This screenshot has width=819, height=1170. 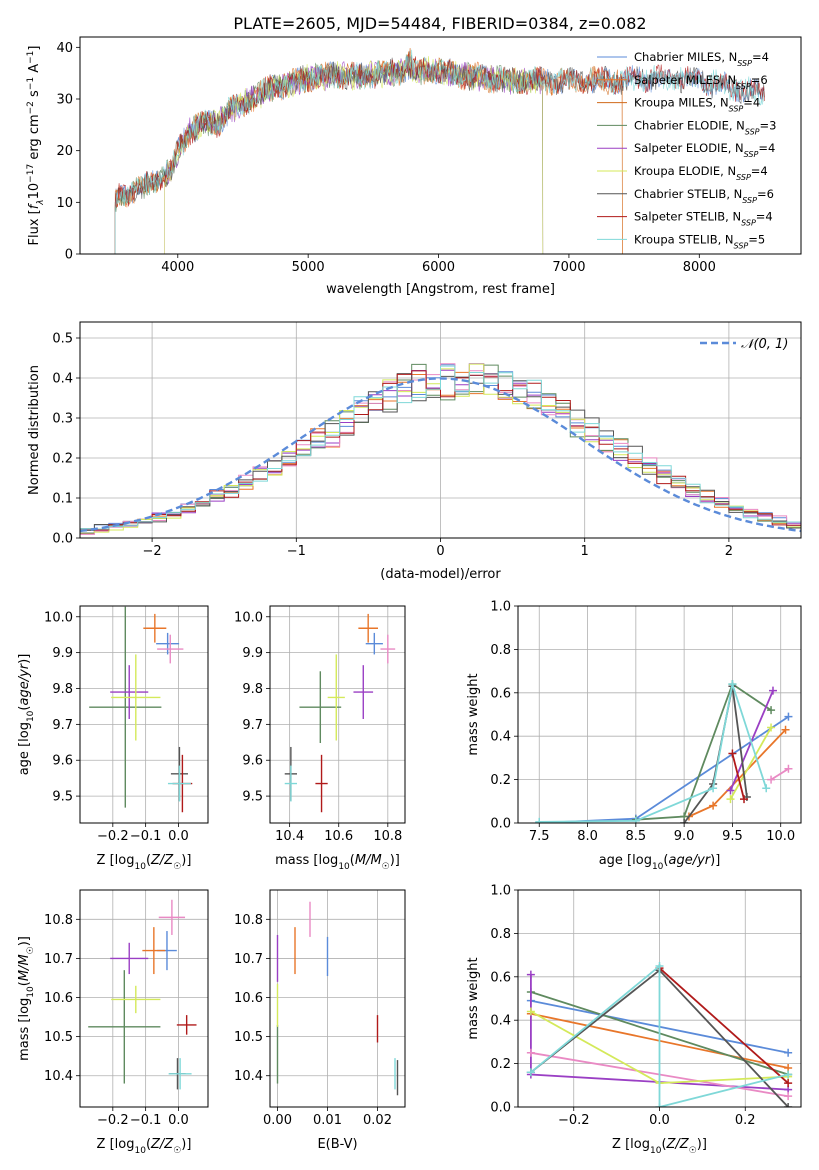 What do you see at coordinates (113, 1120) in the screenshot?
I see `x-tick-label: −0.2` at bounding box center [113, 1120].